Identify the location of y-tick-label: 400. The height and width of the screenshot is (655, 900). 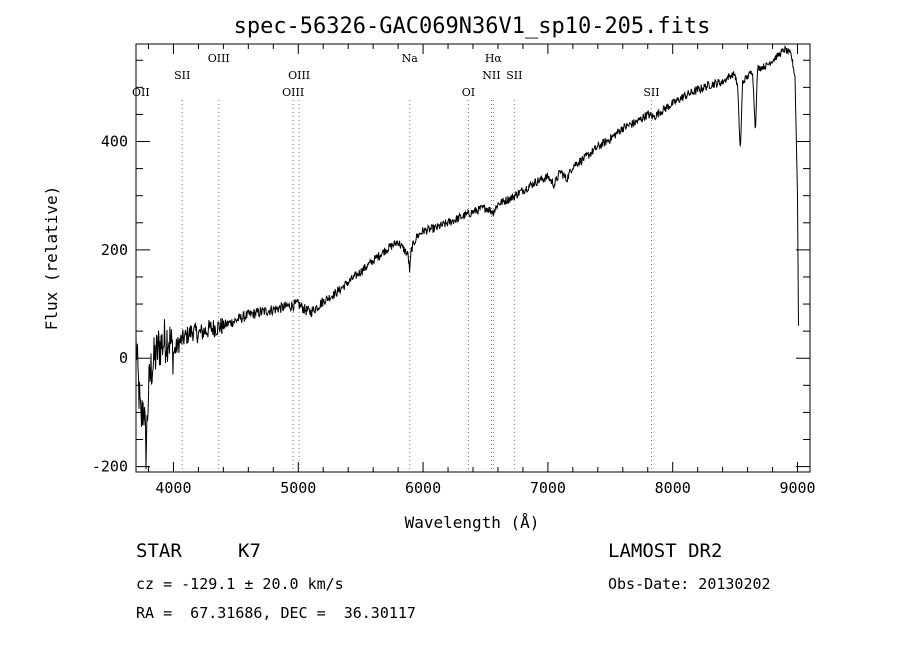
(114, 142).